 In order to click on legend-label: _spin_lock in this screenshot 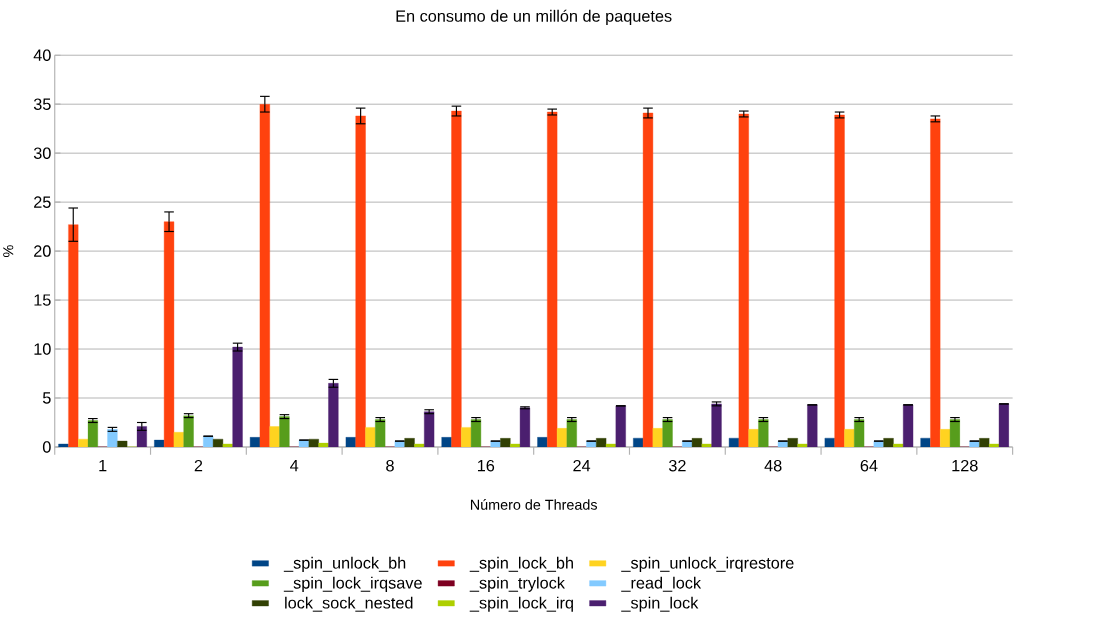, I will do `click(660, 604)`.